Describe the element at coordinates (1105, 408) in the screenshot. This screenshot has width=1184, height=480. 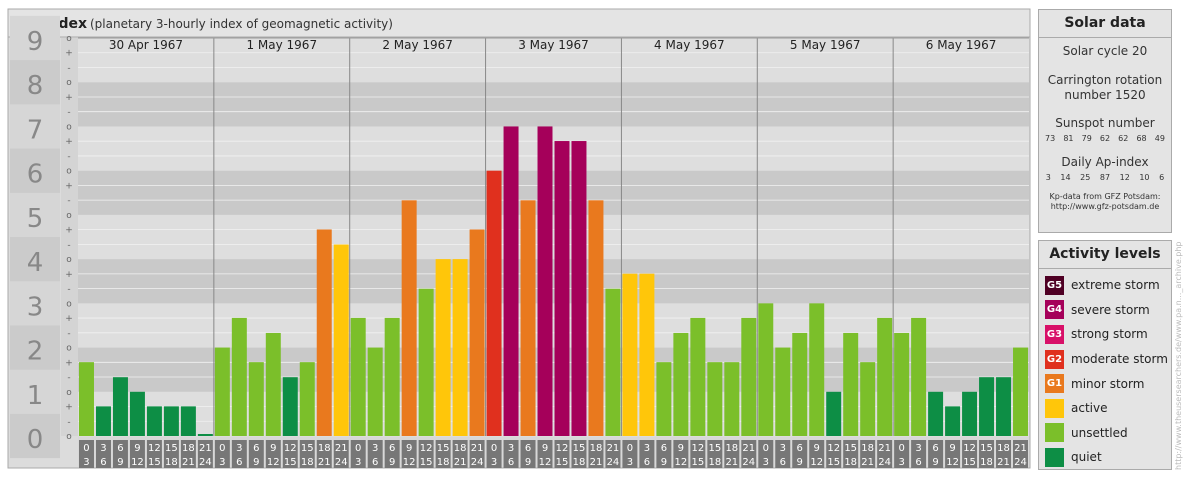
I see `legend-item-active: active` at that location.